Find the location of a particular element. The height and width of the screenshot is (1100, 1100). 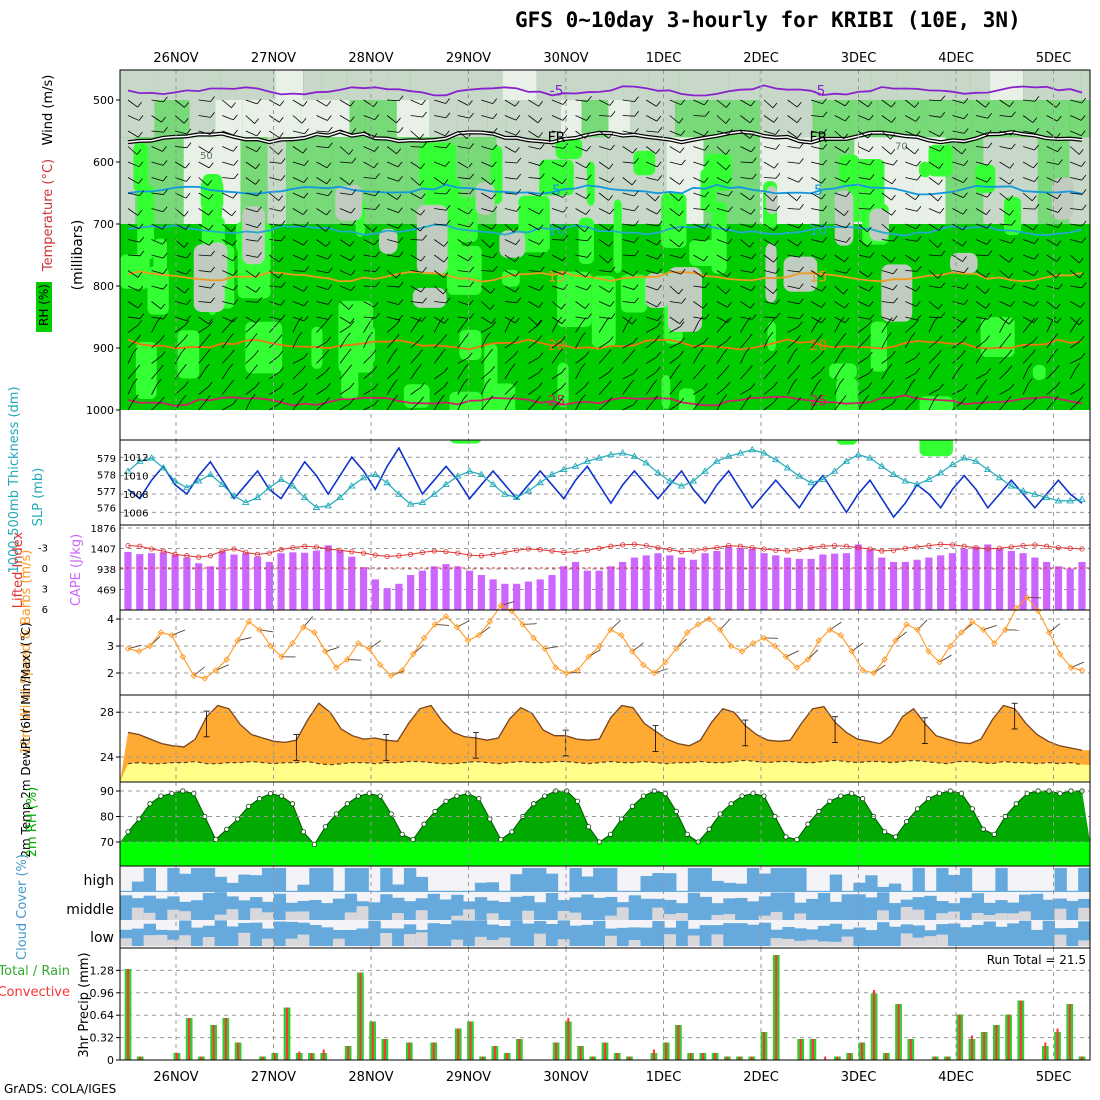

isotherm-line is located at coordinates (605, 400).